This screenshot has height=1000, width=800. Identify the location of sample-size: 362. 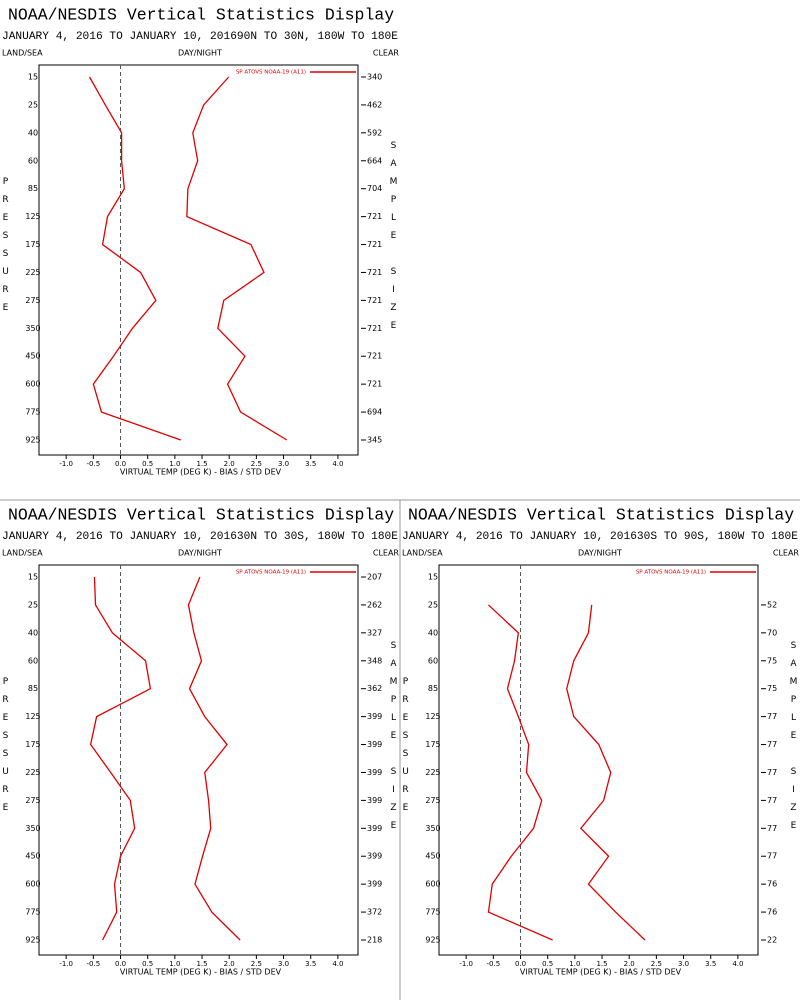
(374, 688).